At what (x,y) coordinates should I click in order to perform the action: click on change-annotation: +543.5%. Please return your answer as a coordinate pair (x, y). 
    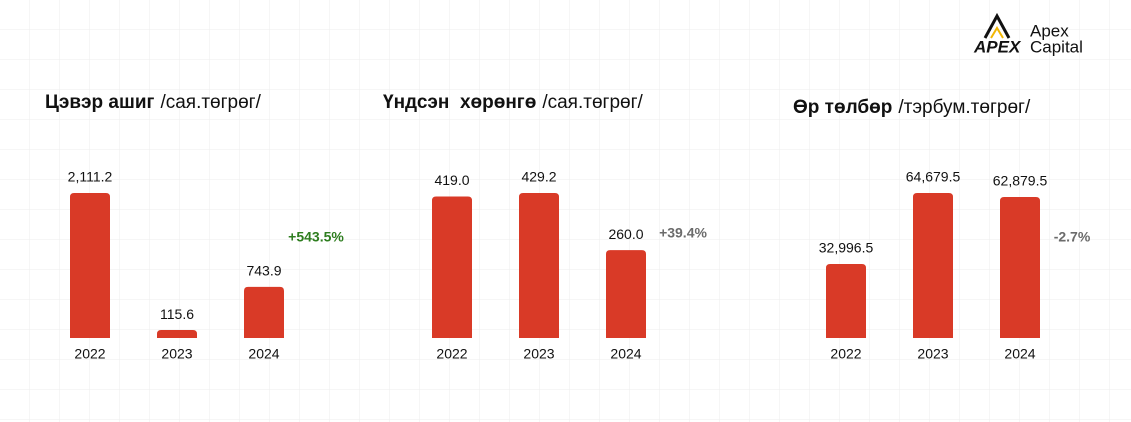
    Looking at the image, I should click on (316, 237).